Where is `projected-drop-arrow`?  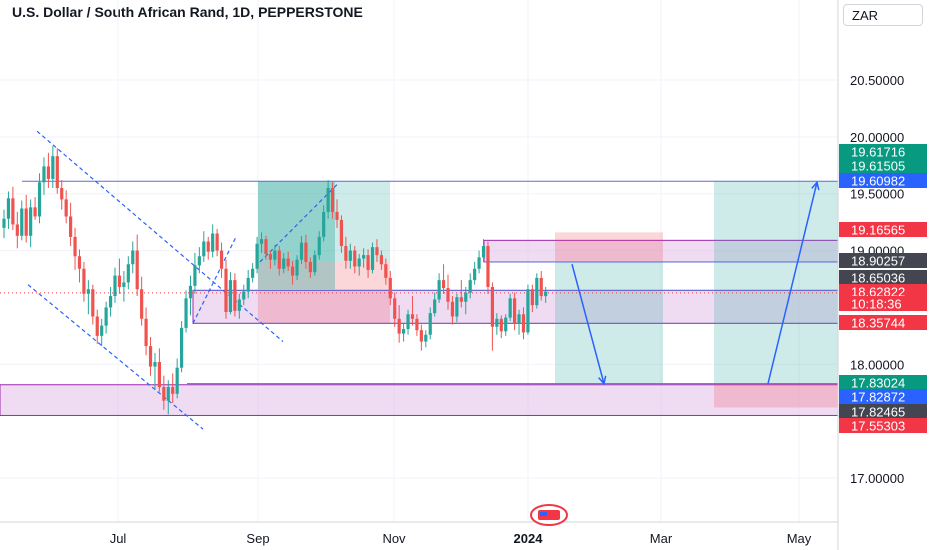 projected-drop-arrow is located at coordinates (589, 325).